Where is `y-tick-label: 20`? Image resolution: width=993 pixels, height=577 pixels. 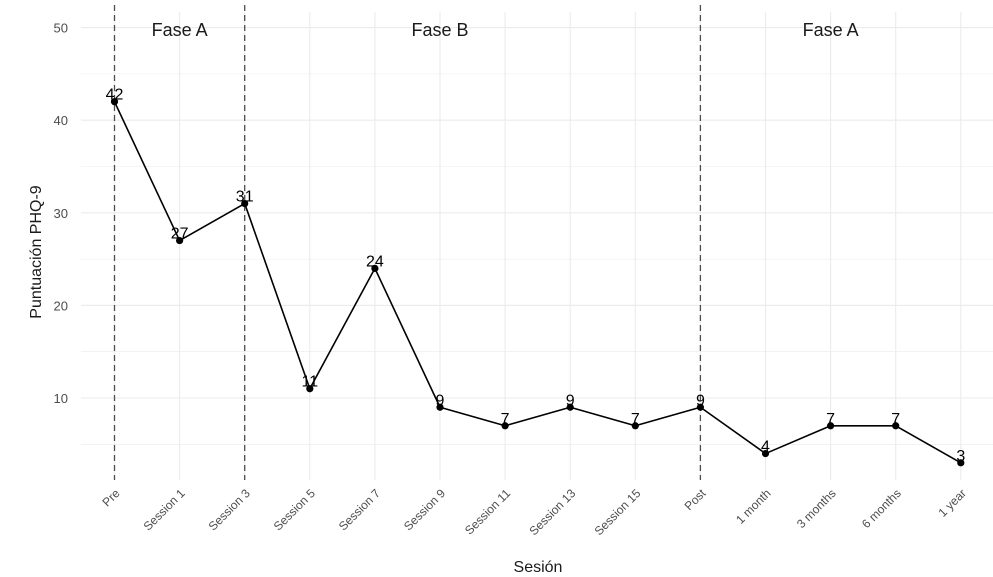 y-tick-label: 20 is located at coordinates (61, 305).